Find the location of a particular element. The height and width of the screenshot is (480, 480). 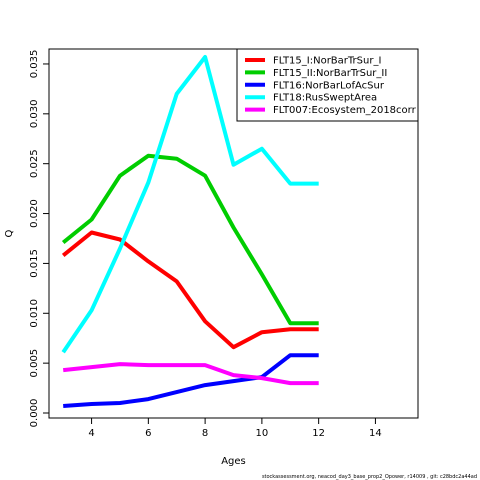

x-tick-label: 8 is located at coordinates (205, 433).